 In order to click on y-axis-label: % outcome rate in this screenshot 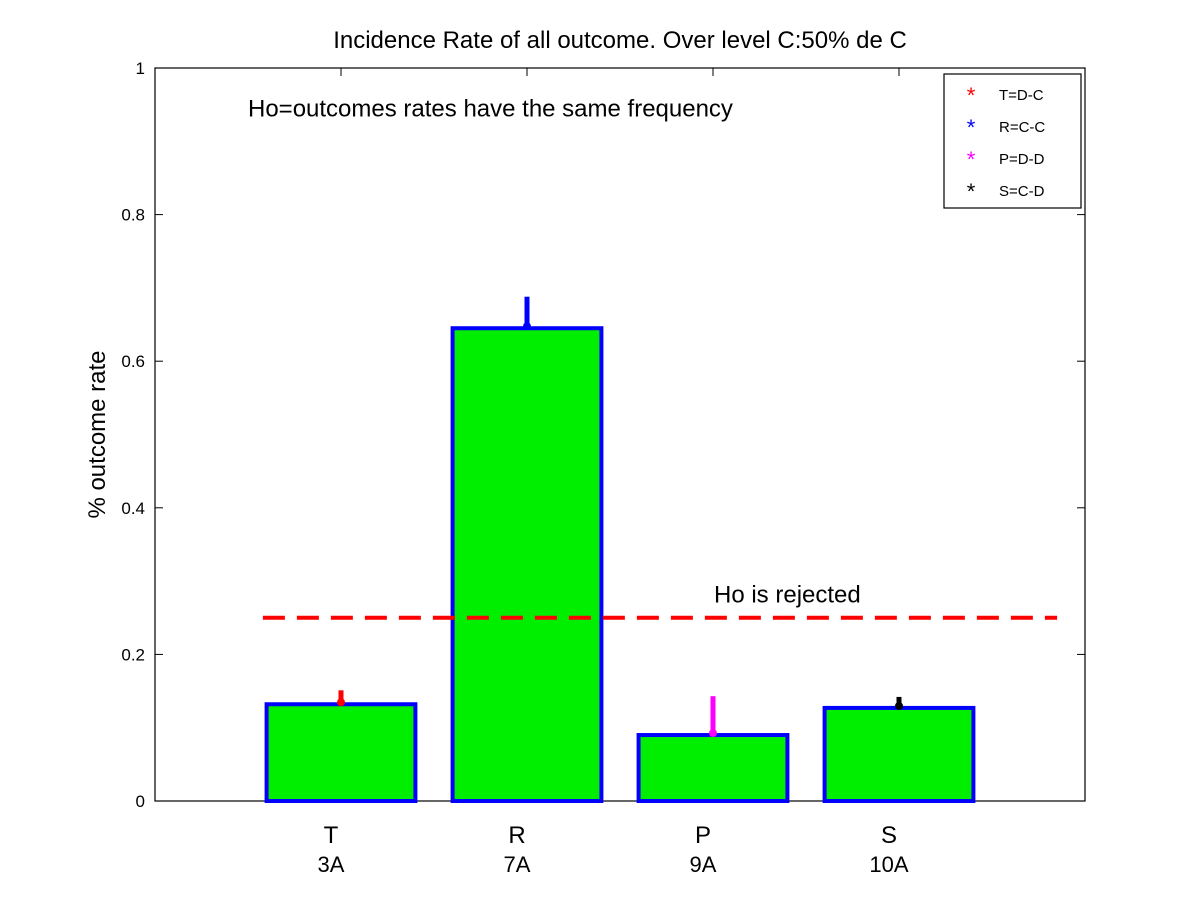, I will do `click(97, 434)`.